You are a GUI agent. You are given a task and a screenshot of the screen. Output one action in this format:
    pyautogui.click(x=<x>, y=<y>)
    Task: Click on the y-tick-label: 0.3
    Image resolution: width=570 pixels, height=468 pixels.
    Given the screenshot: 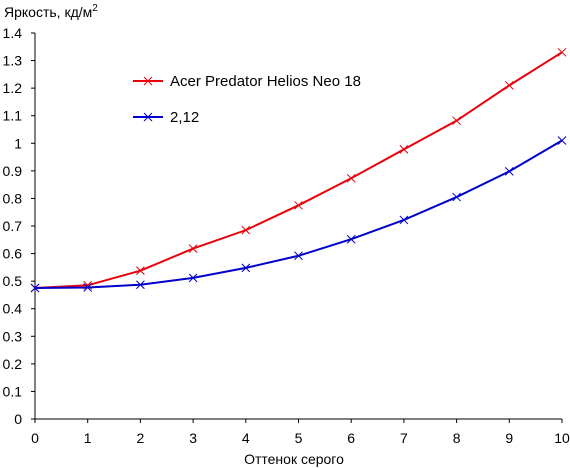 What is the action you would take?
    pyautogui.click(x=13, y=336)
    